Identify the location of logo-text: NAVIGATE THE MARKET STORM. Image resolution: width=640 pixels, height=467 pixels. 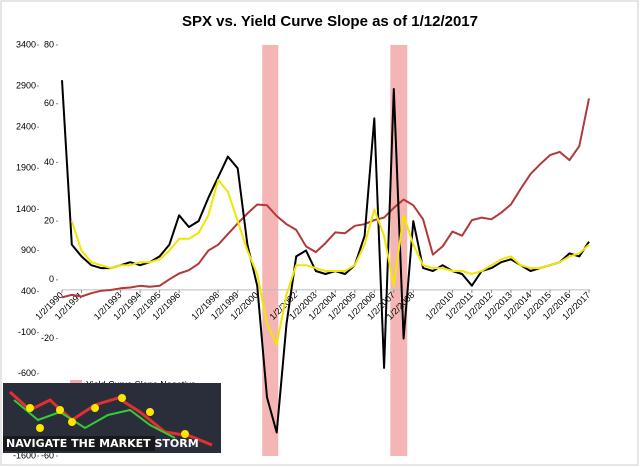
(102, 443).